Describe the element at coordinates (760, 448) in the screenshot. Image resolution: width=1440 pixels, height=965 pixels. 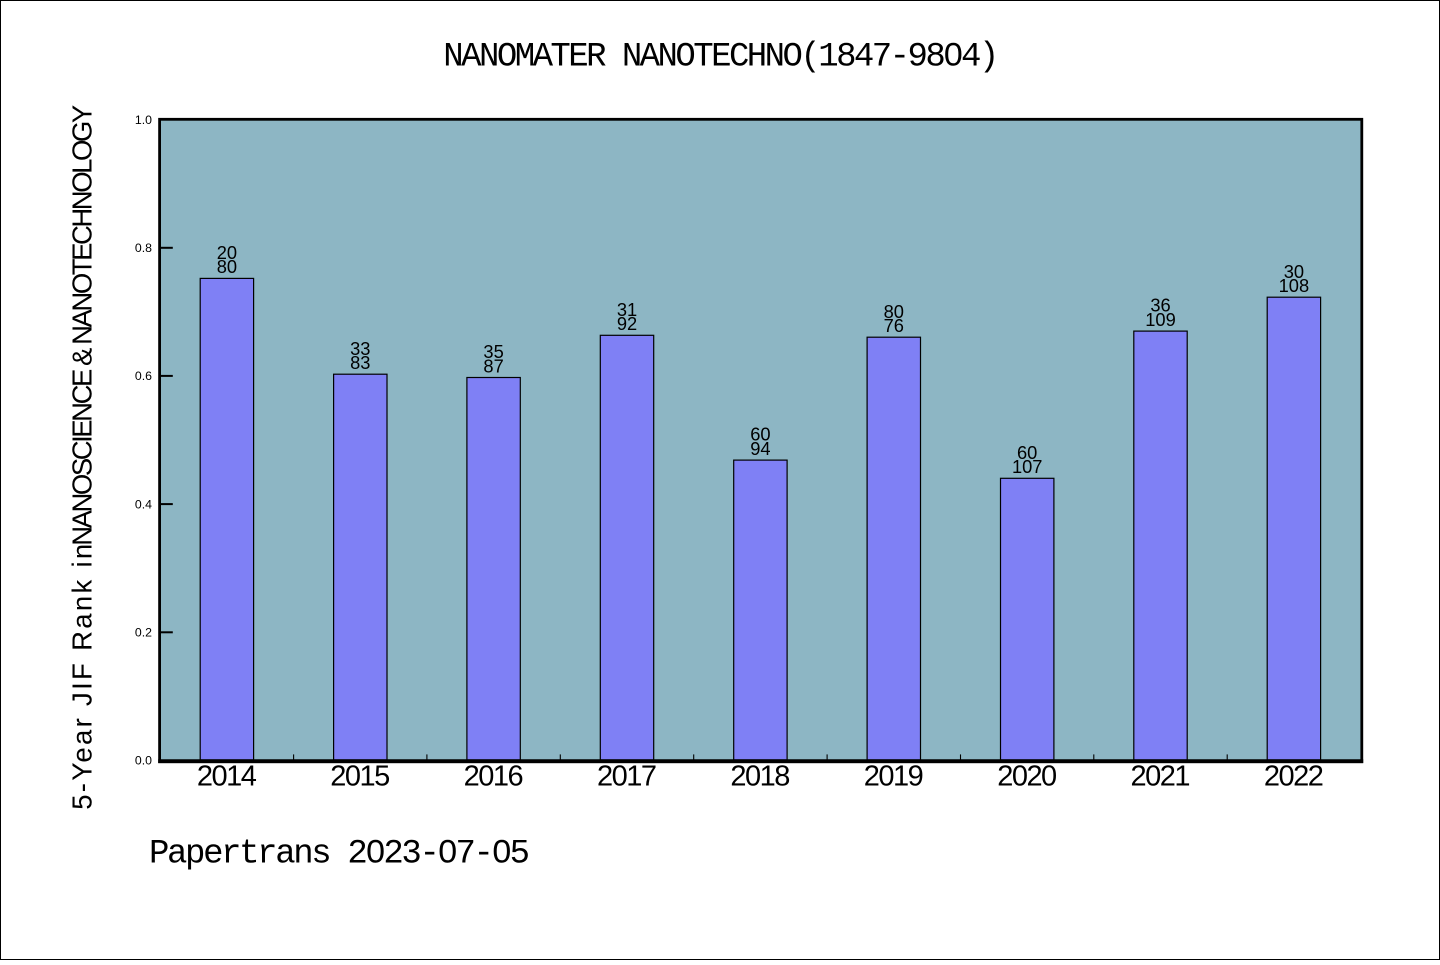
I see `svg-text: 94` at that location.